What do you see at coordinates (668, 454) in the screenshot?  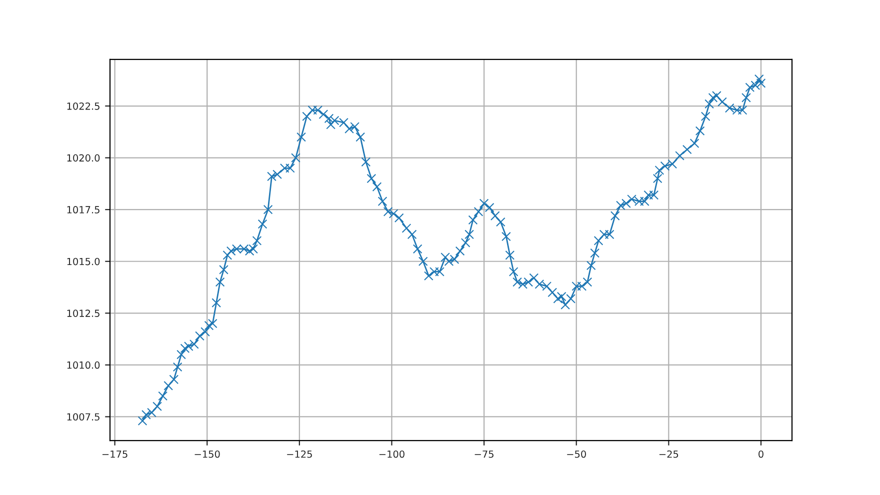 I see `x-tick-label: −25` at bounding box center [668, 454].